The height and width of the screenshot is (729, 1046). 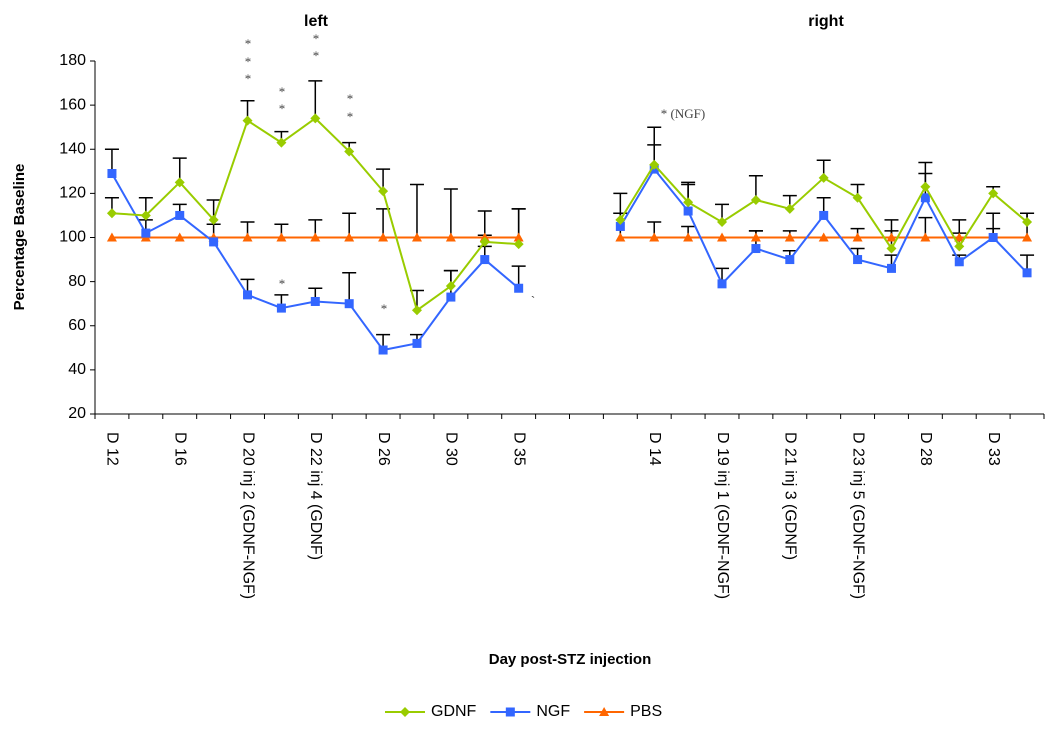 What do you see at coordinates (247, 515) in the screenshot?
I see `x-tick-label: D 20 inj 2 (GDNF-NGF)` at bounding box center [247, 515].